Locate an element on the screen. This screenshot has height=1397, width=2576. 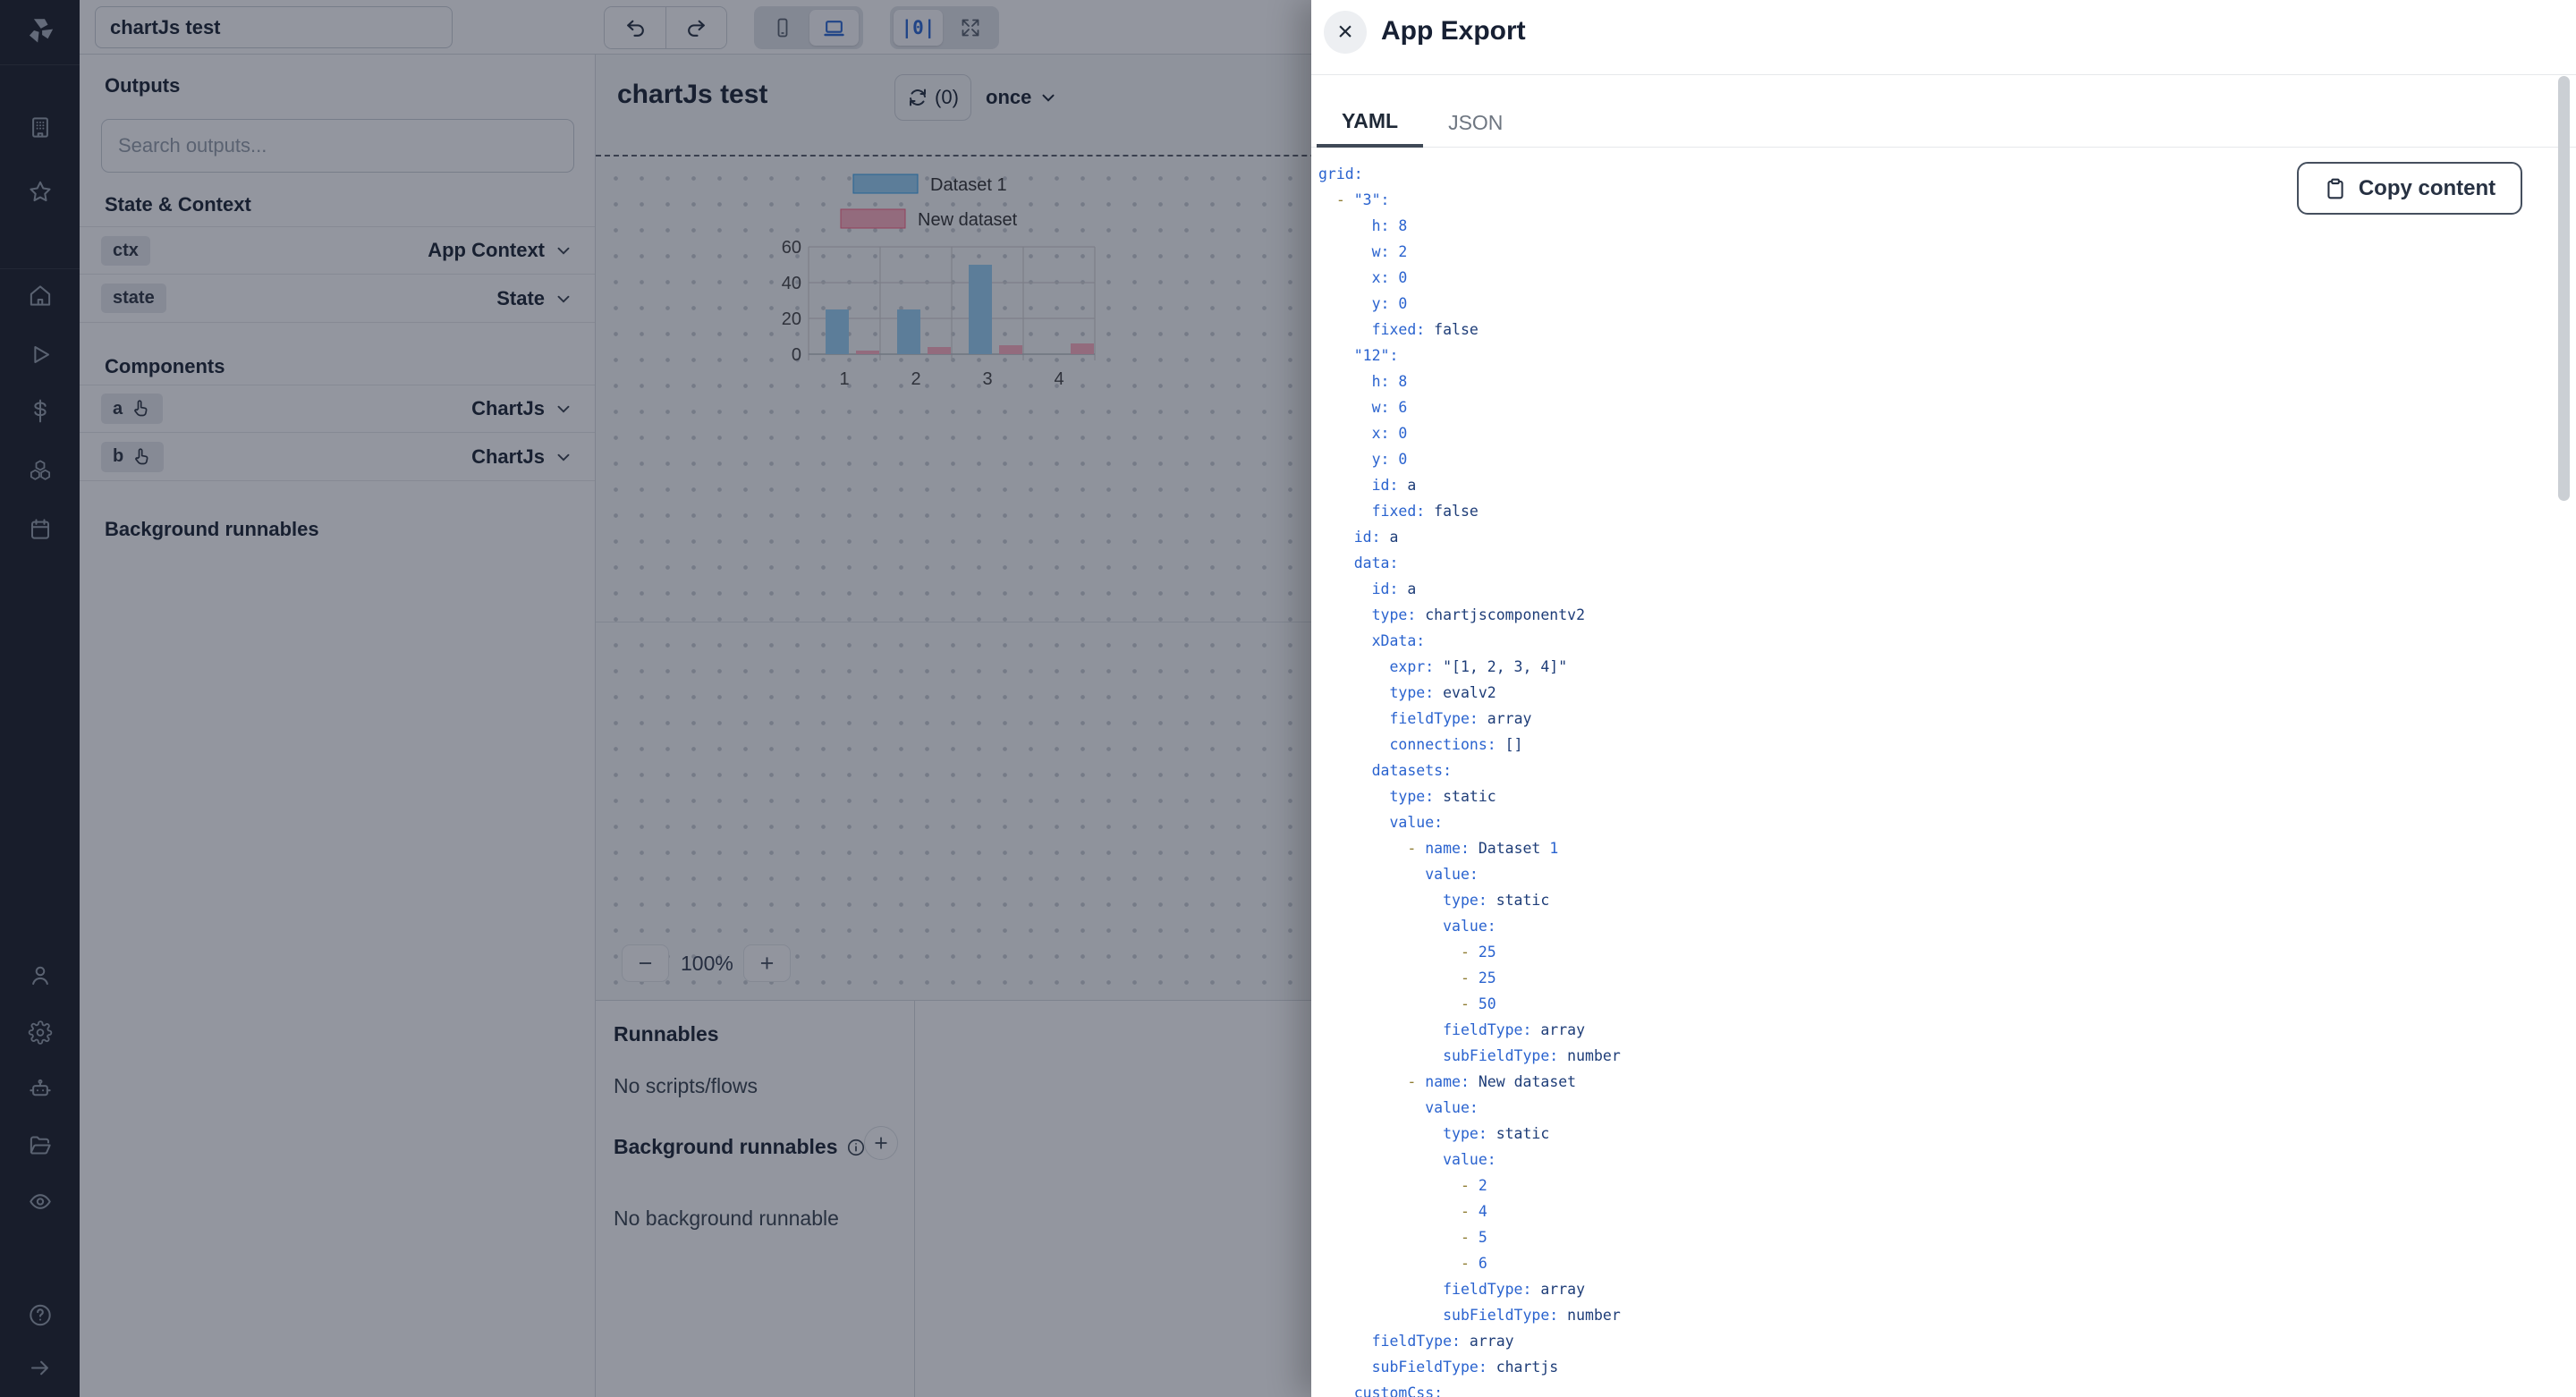
ctx-type-label: App Context is located at coordinates (486, 250).